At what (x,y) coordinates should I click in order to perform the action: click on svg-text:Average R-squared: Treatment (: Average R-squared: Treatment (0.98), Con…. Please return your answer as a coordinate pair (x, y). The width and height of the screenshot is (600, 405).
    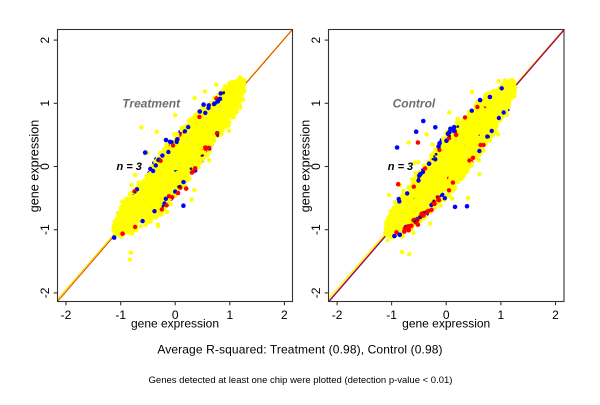
    Looking at the image, I should click on (299, 349).